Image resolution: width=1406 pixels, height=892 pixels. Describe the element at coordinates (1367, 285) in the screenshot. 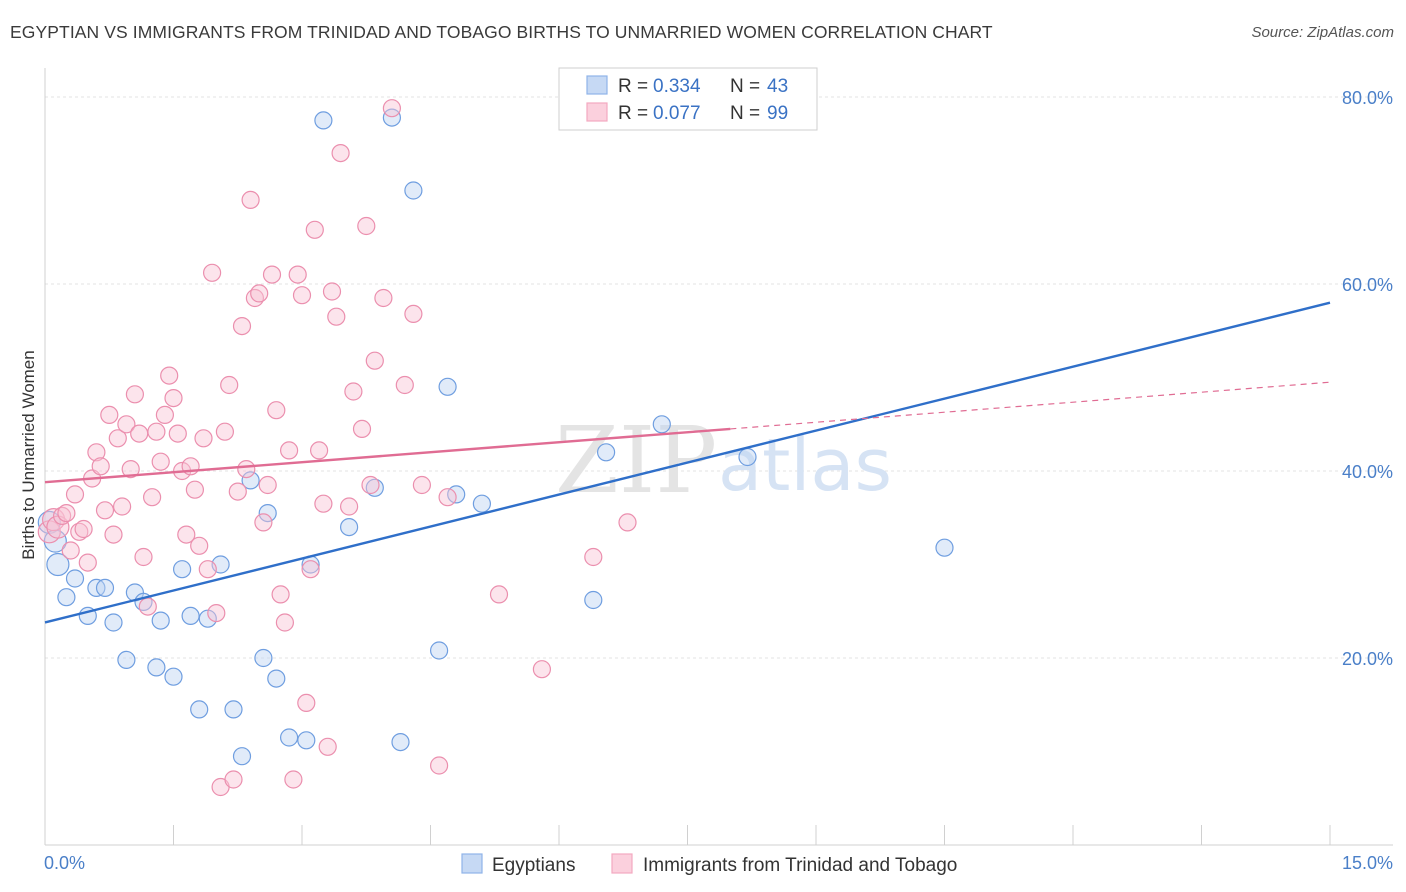

I see `y-tick-label: 60.0%` at that location.